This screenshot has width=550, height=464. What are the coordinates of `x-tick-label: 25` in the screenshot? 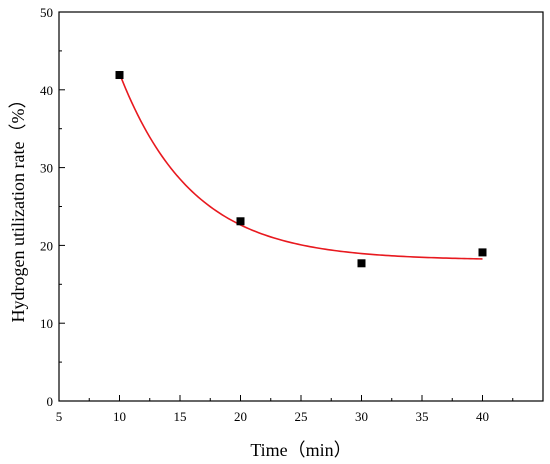 It's located at (301, 416).